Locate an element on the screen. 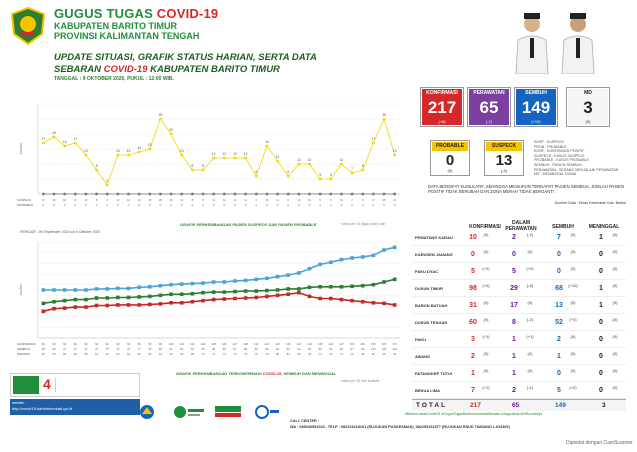  table-value: 66 is located at coordinates (172, 354).